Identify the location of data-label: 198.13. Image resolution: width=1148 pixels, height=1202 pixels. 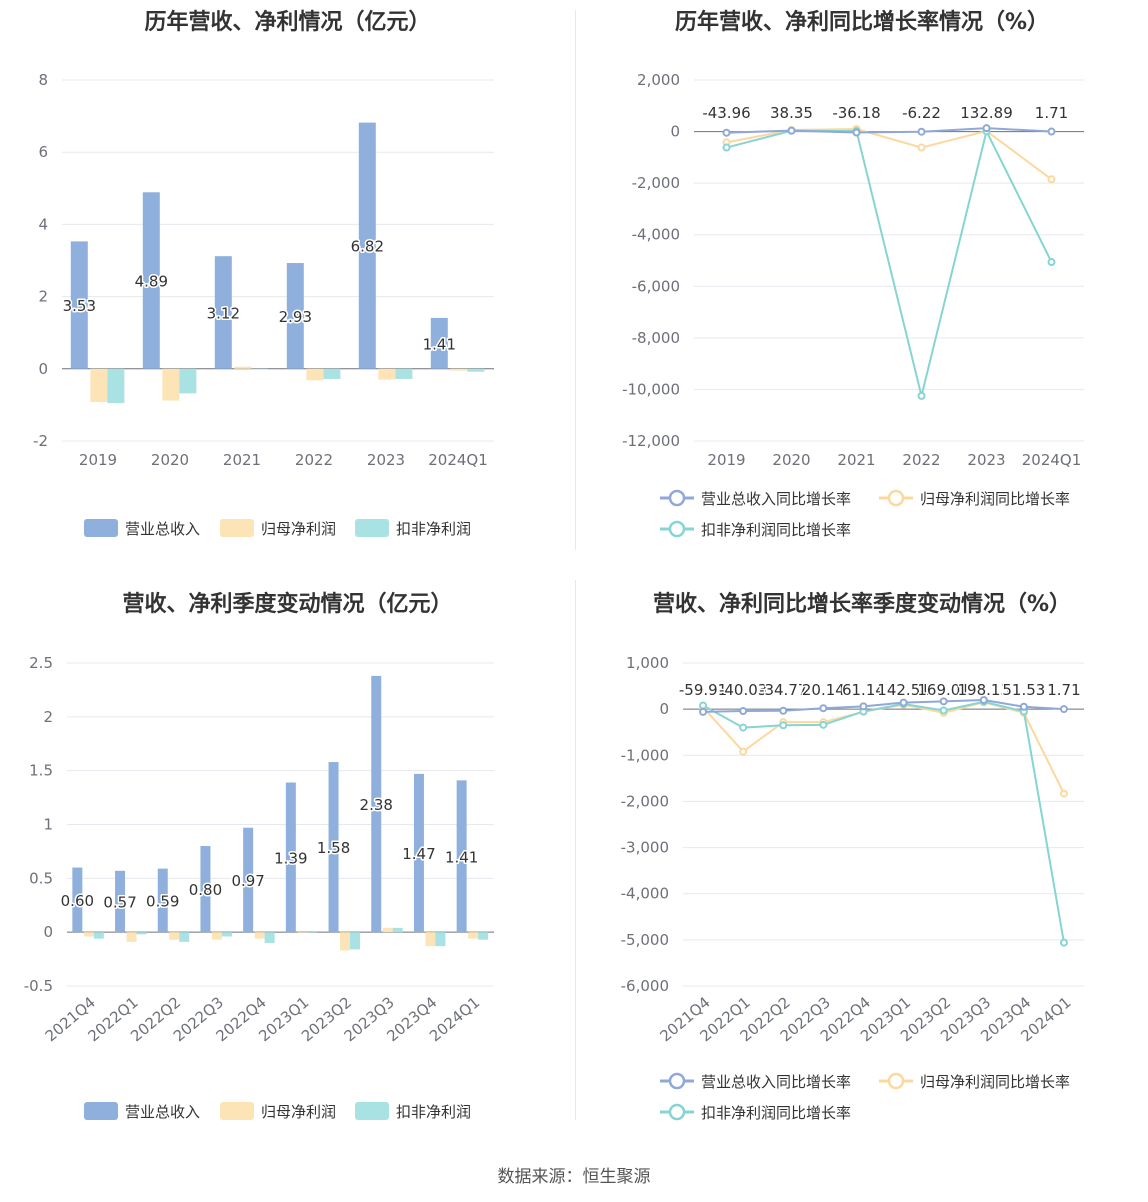
(984, 690).